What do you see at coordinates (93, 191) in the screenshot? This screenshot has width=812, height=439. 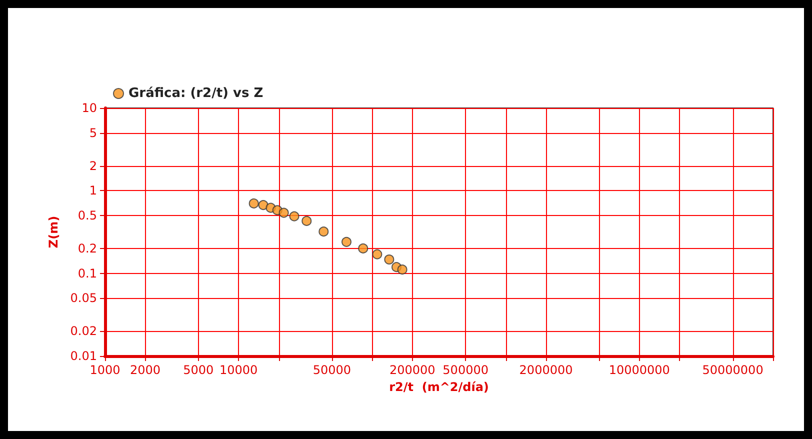 I see `y-tick-label: 1` at bounding box center [93, 191].